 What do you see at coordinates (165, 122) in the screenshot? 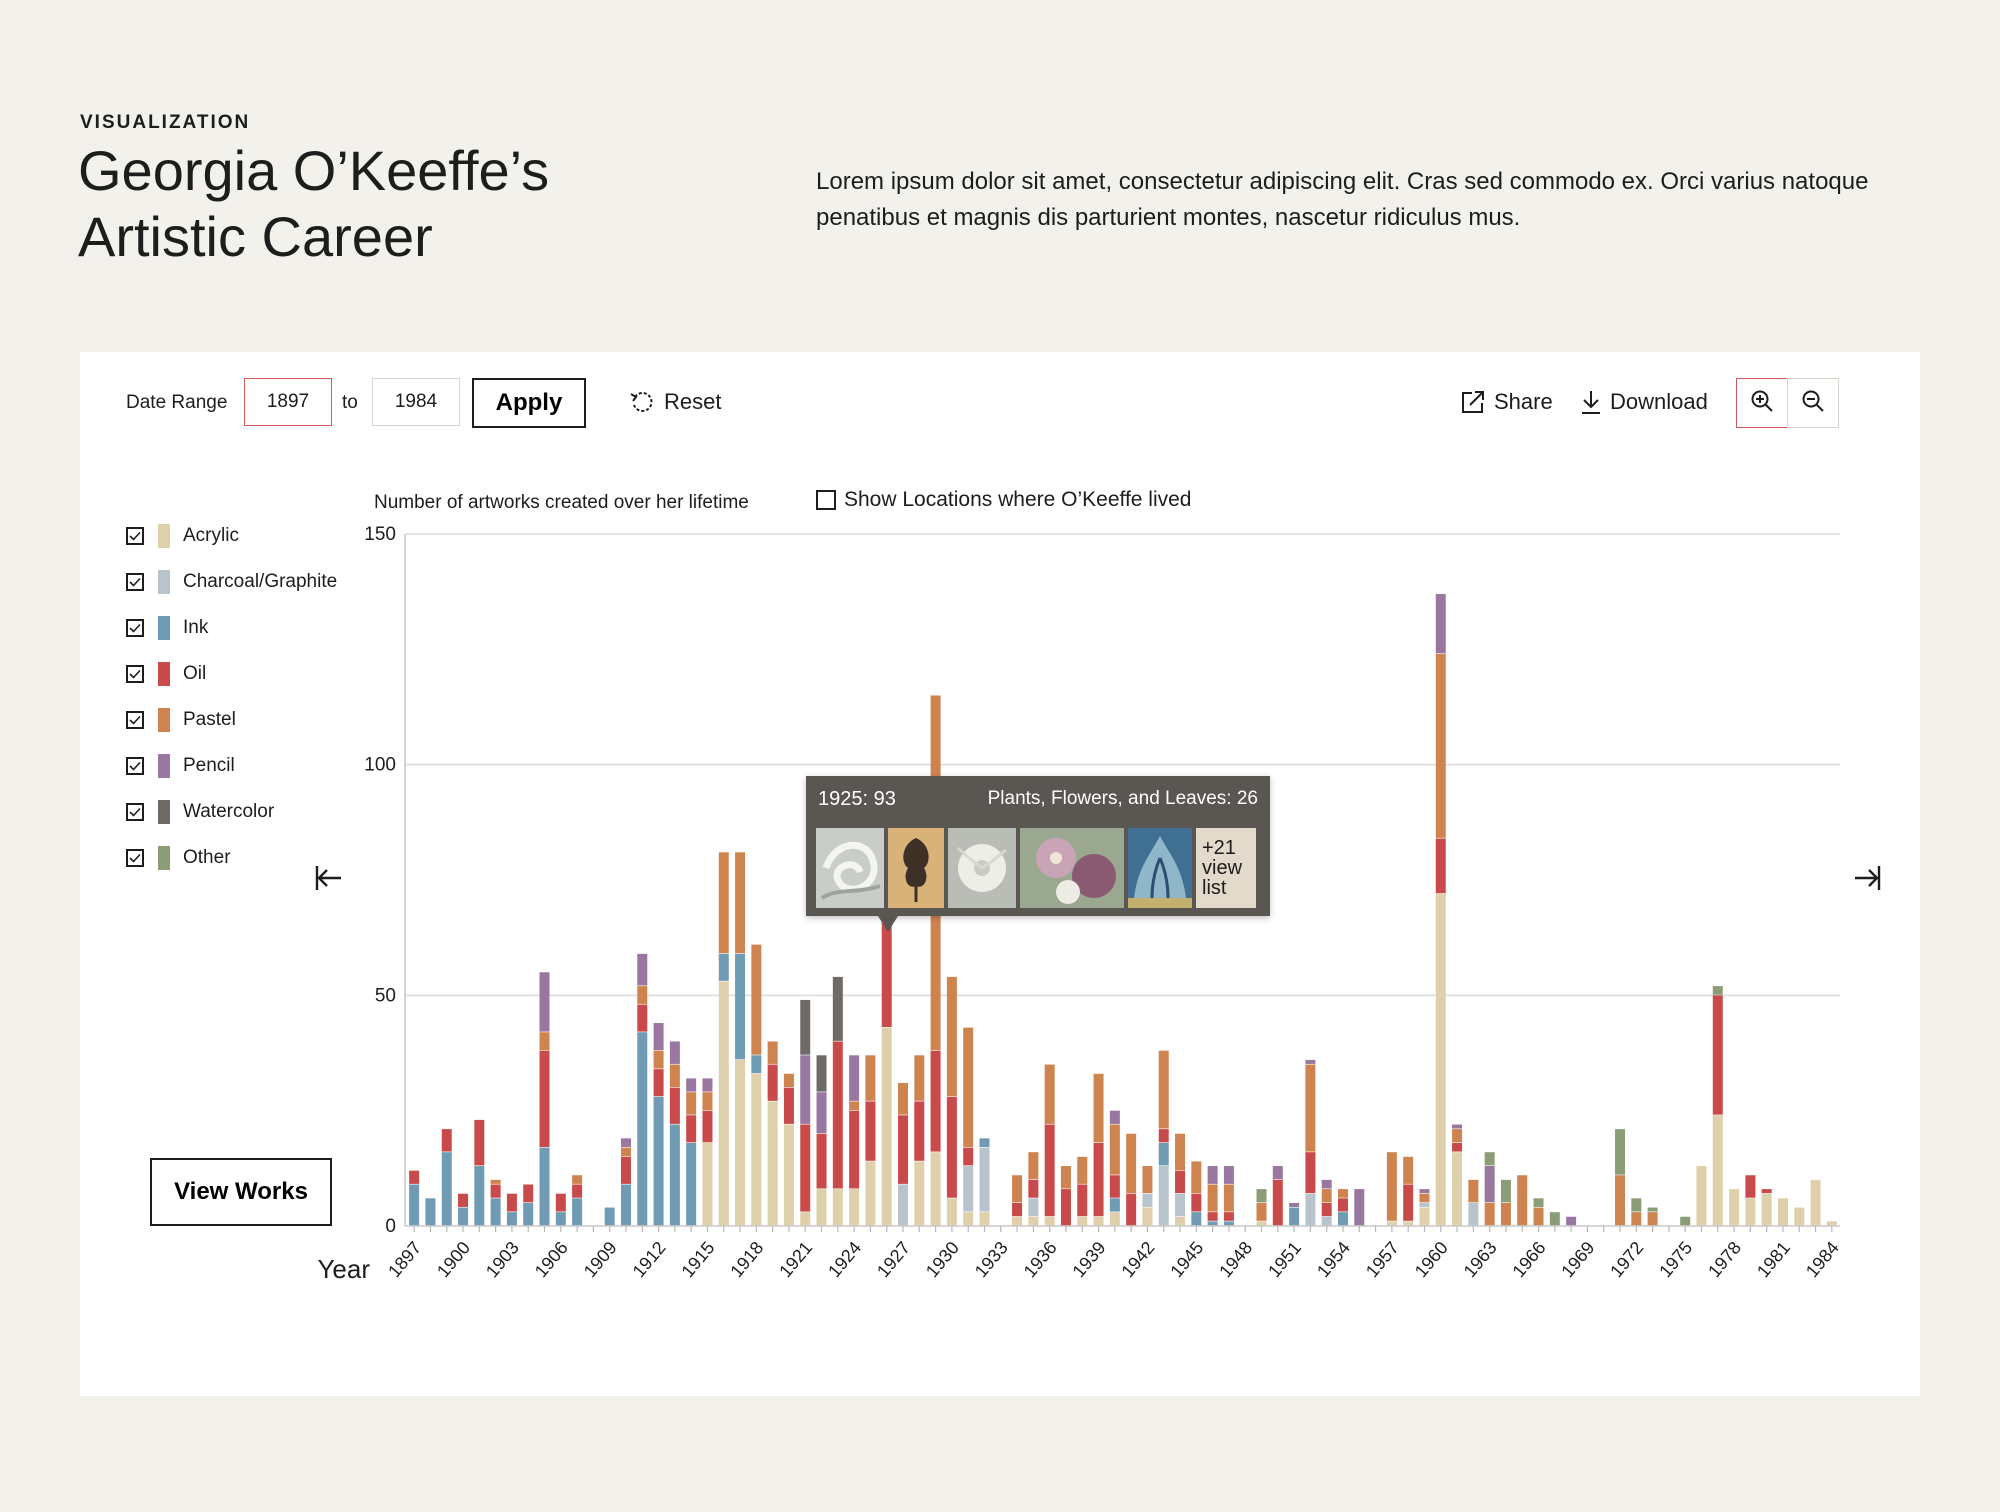
I see `eyebrow-label: VISUALIZATION` at bounding box center [165, 122].